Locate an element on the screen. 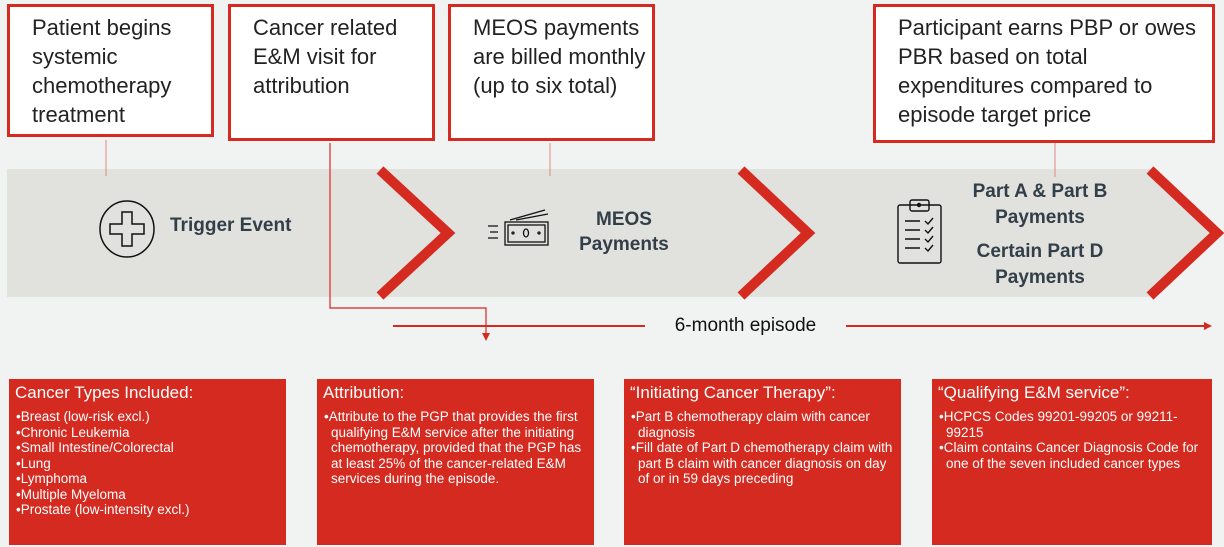 The image size is (1224, 547). money-icon is located at coordinates (518, 227).